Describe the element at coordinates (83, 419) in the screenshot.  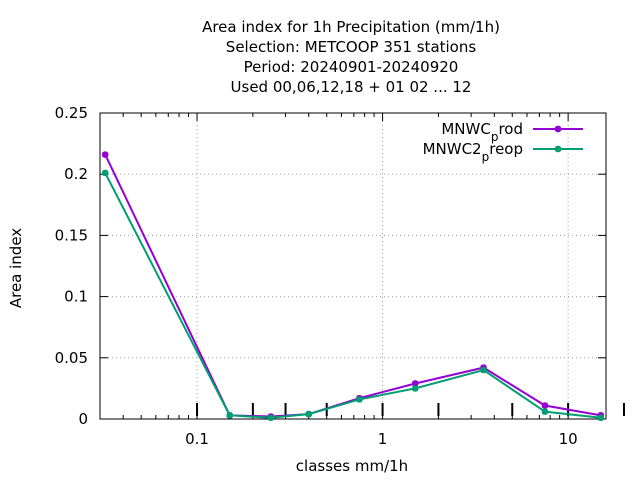
I see `y-tick-label: 0` at that location.